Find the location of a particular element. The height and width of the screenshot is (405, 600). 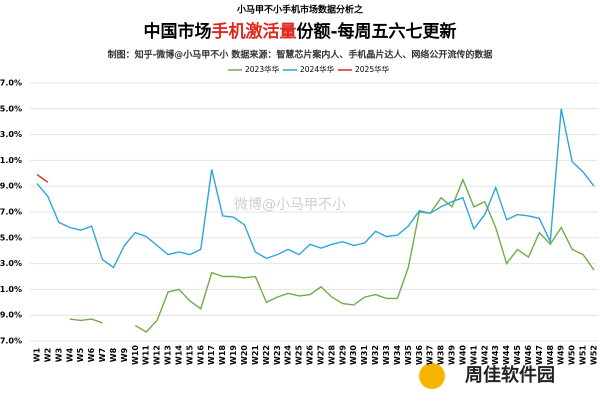

watermark: 微博@小马甲不小 is located at coordinates (290, 204).